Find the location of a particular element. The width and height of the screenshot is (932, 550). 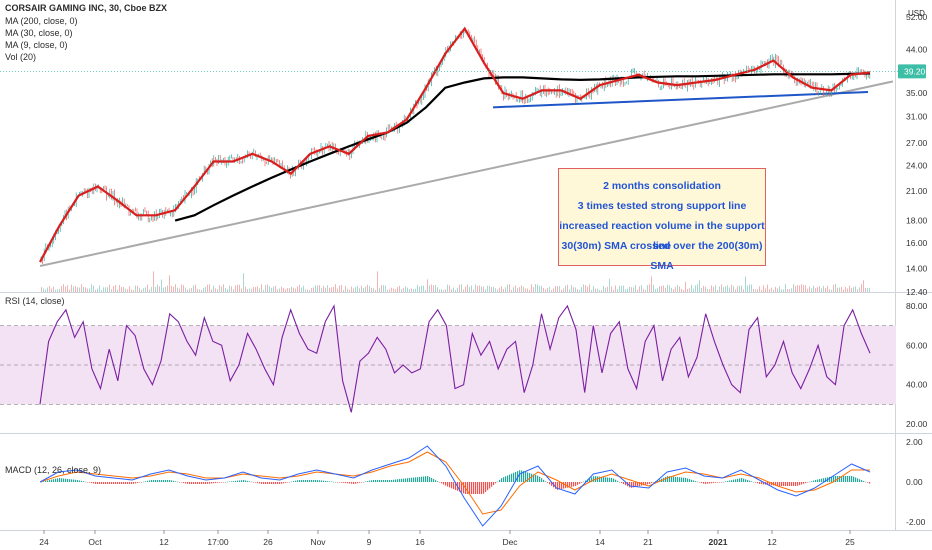

last-price-badge is located at coordinates (912, 71).